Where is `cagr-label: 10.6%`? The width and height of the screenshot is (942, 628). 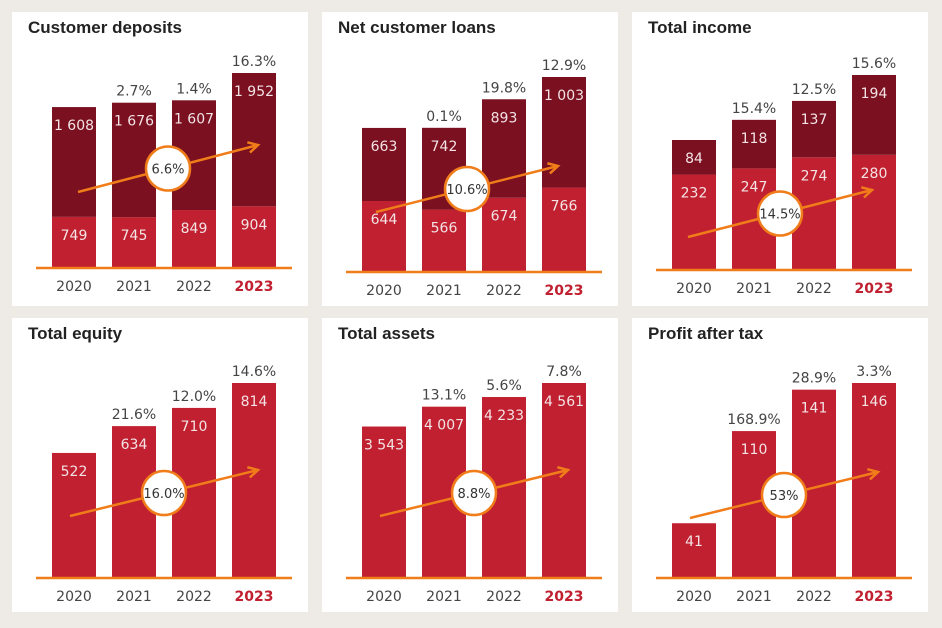
cagr-label: 10.6% is located at coordinates (466, 190).